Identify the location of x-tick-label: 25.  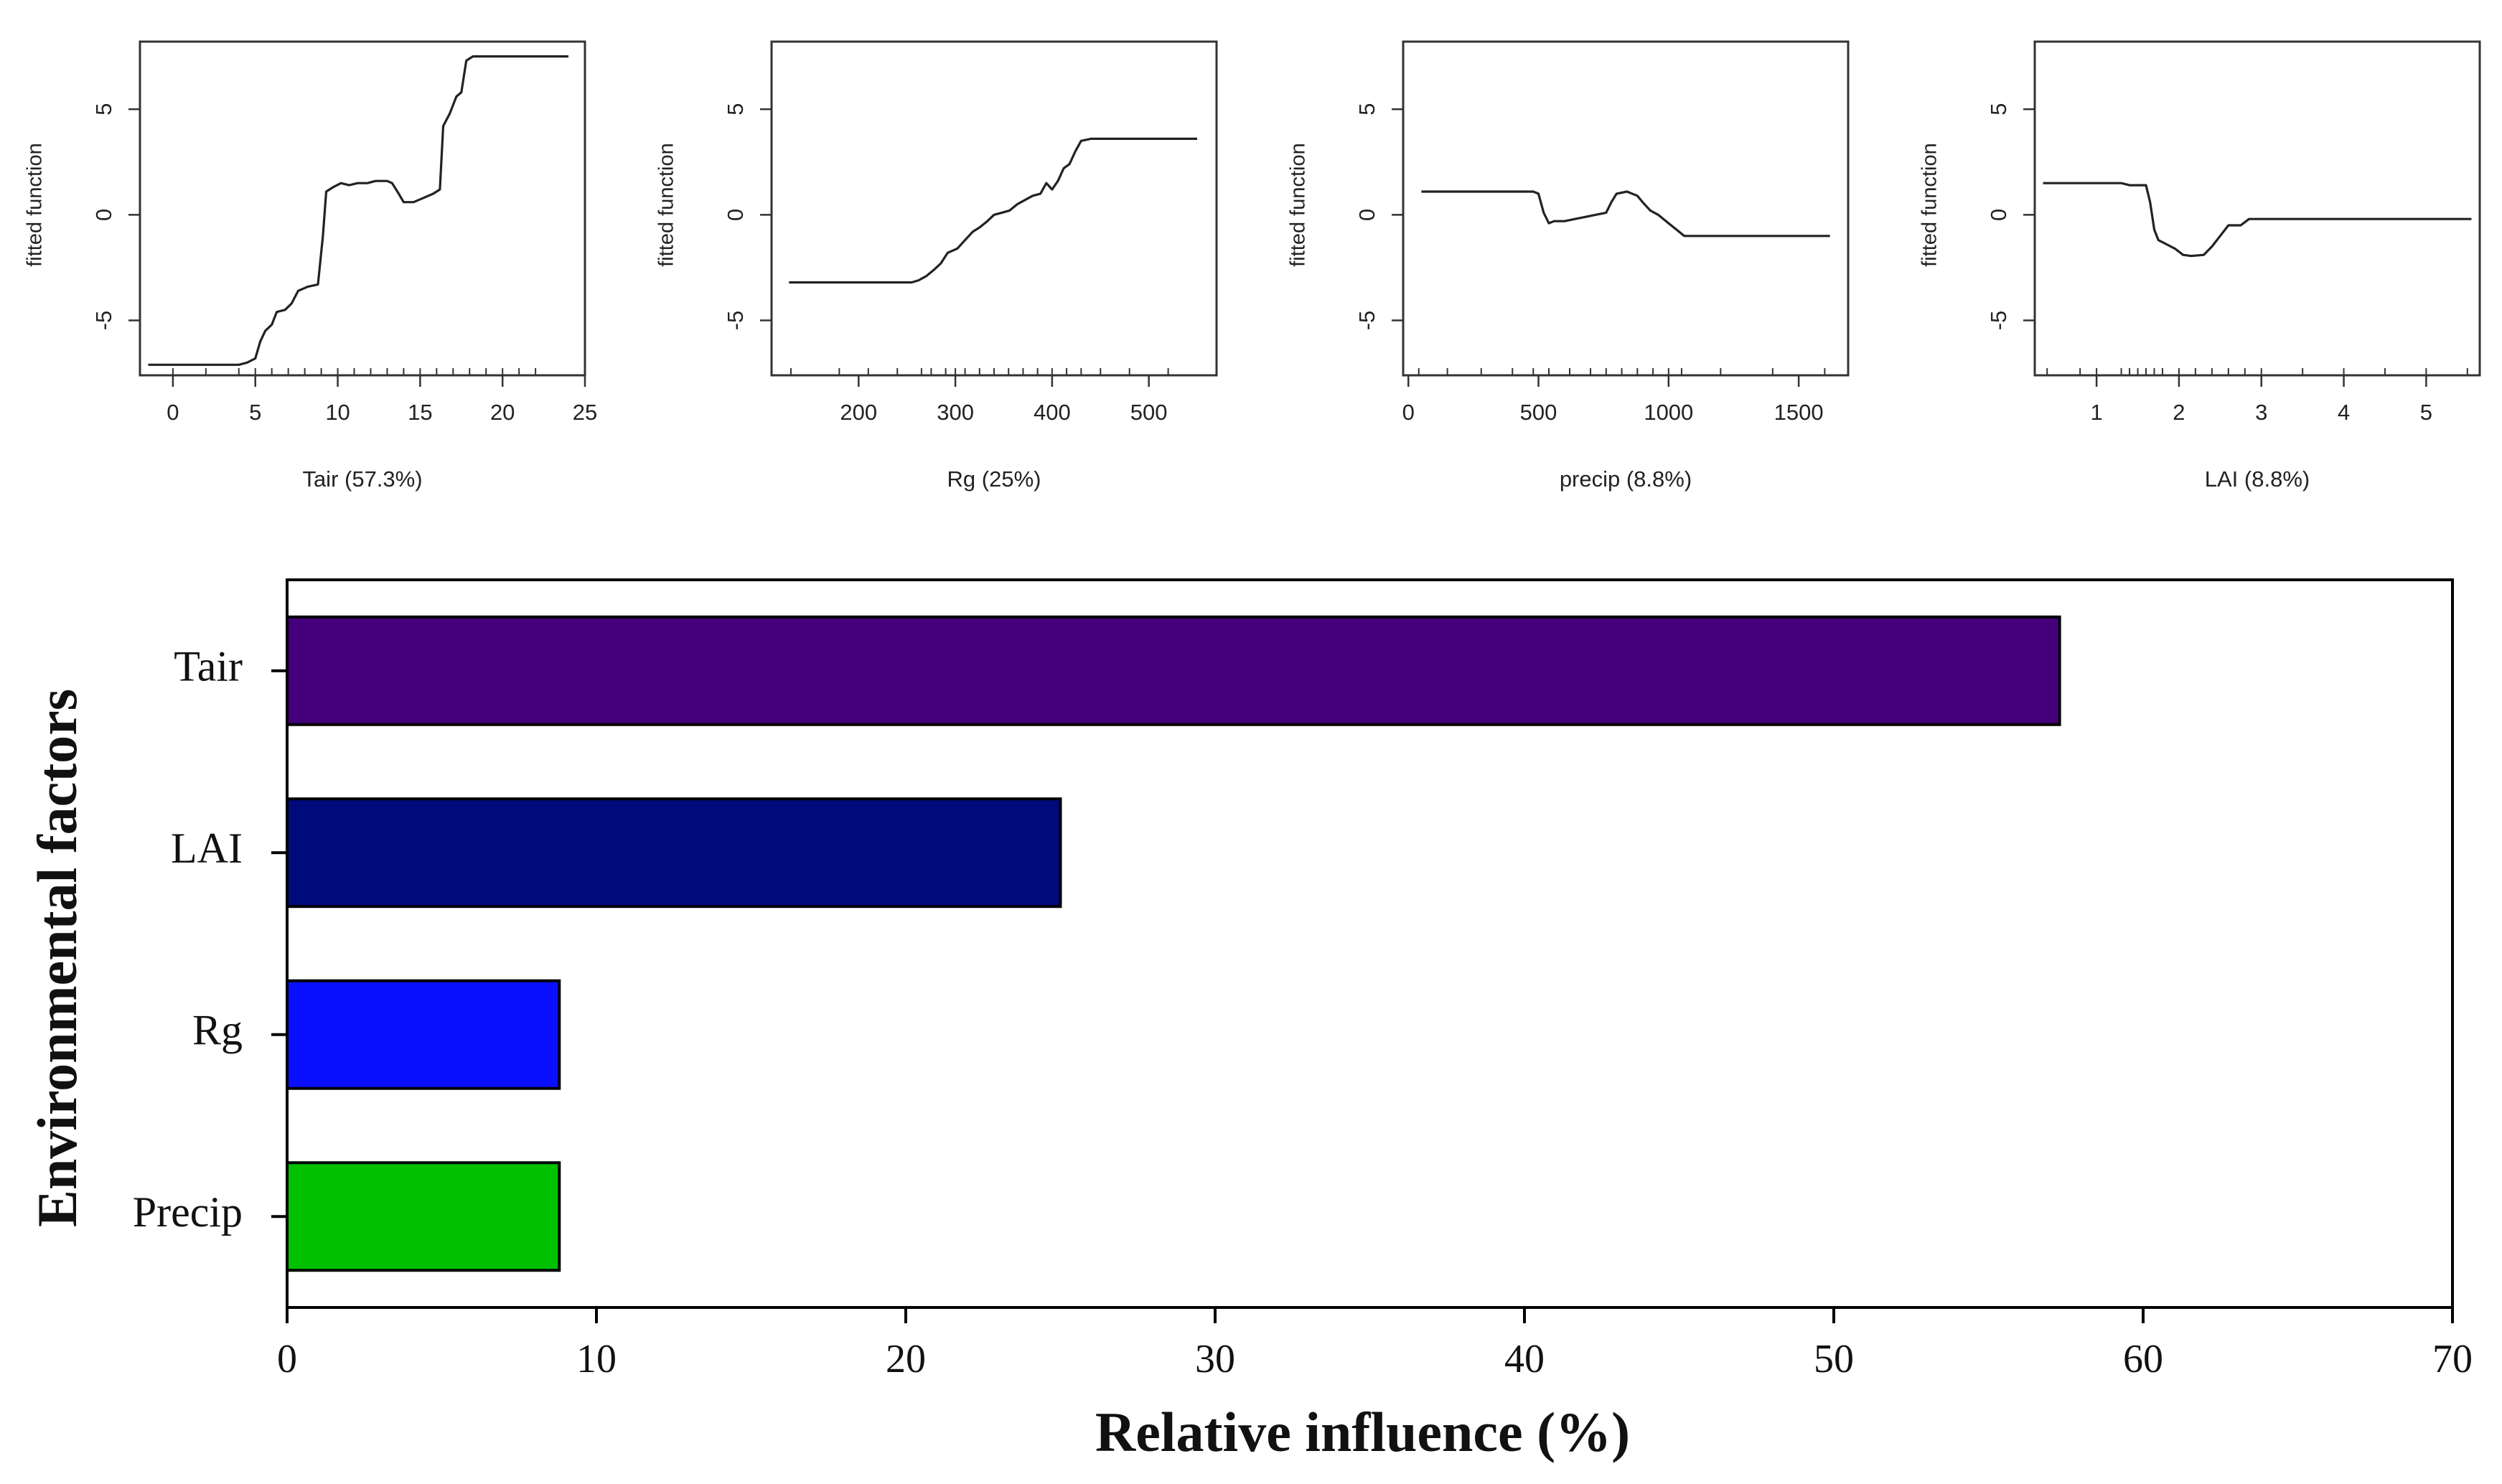
(585, 413).